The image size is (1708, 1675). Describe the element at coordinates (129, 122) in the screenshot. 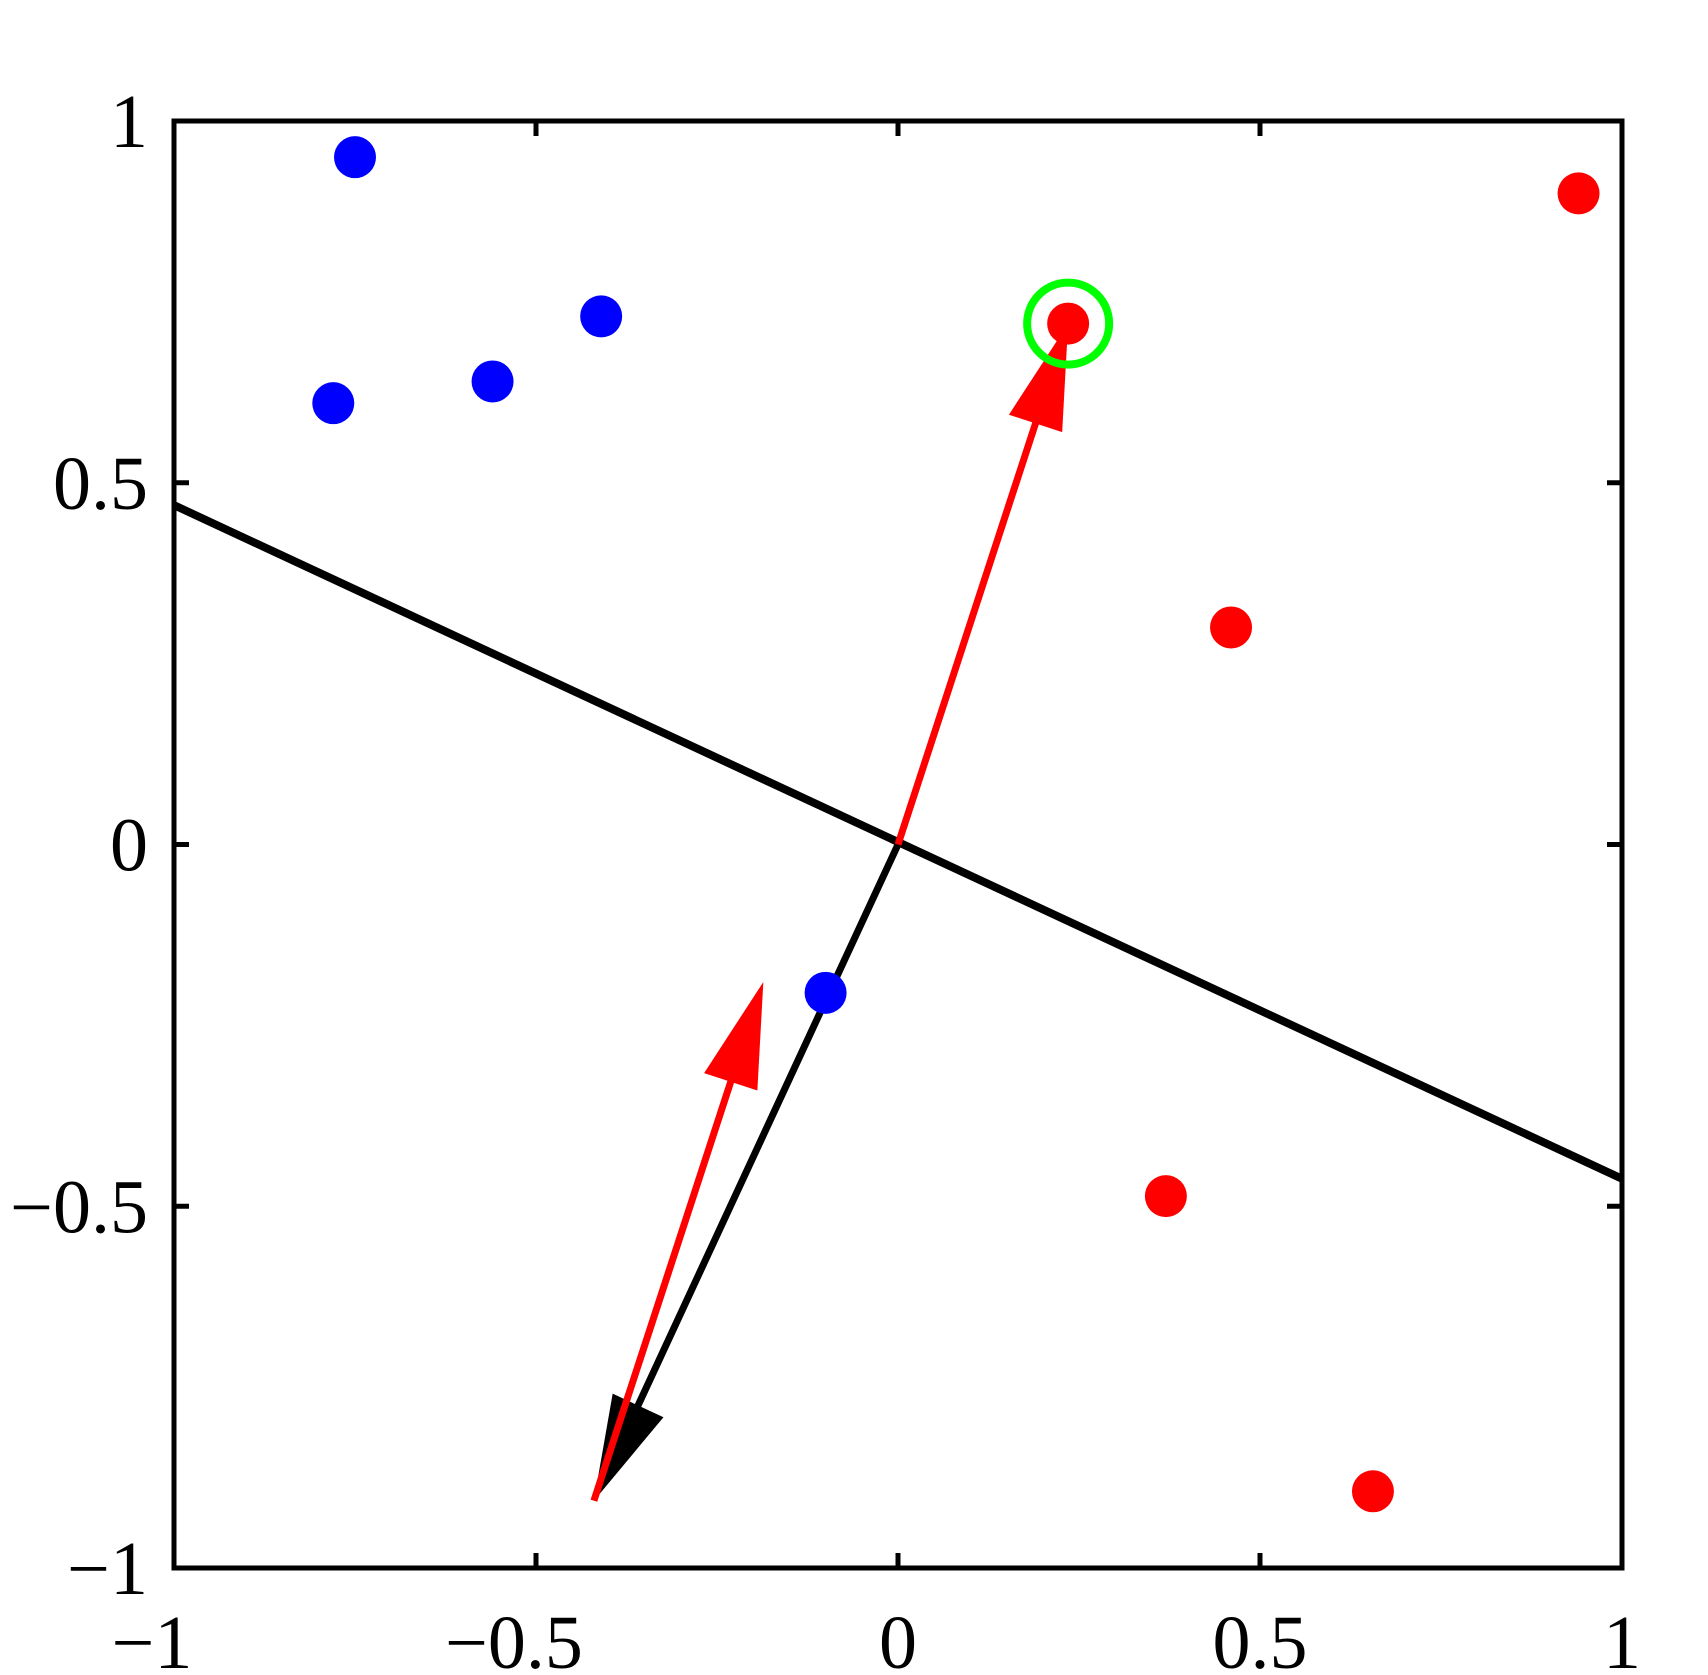

I see `y-tick-label: 1` at that location.